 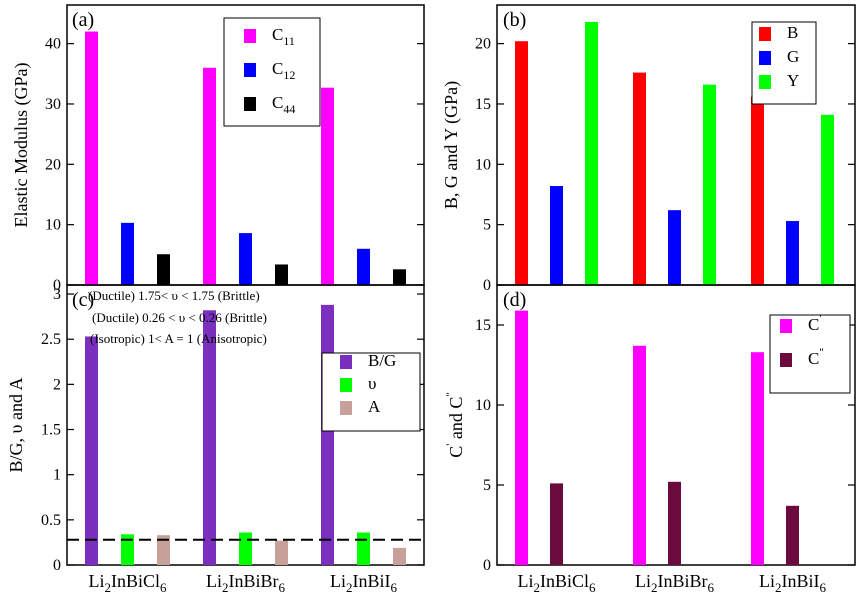 I want to click on panel-d-x-tick-label-2: Li2InBiI6, so click(x=793, y=583).